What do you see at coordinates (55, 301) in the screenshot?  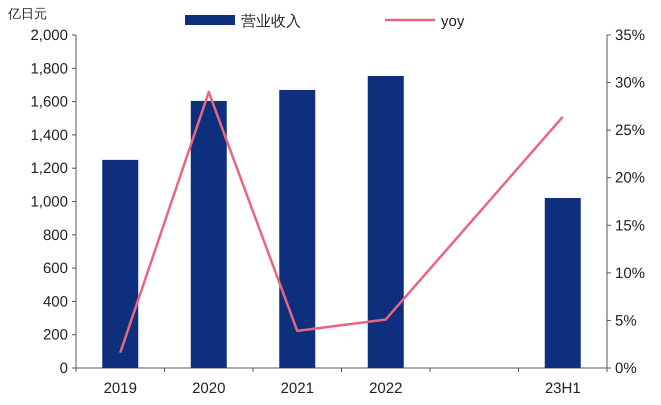 I see `y-tick-label: 400` at bounding box center [55, 301].